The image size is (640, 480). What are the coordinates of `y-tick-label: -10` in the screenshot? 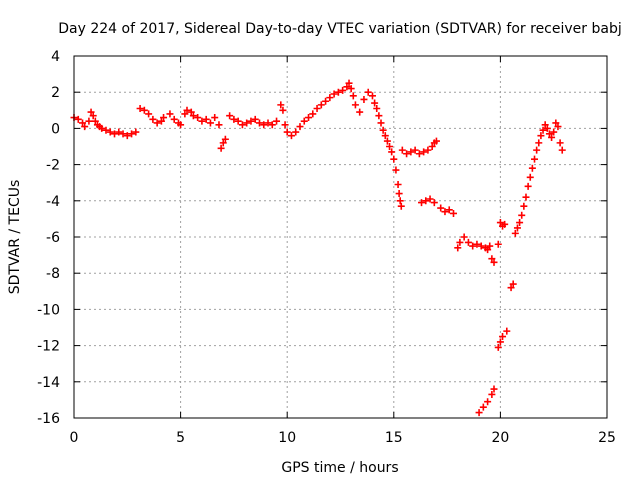 It's located at (48, 310).